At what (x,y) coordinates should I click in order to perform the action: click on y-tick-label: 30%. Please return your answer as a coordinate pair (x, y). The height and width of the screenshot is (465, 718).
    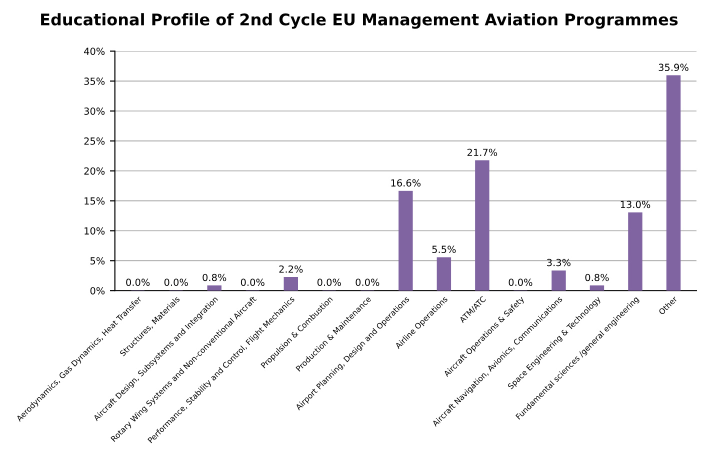
    Looking at the image, I should click on (94, 111).